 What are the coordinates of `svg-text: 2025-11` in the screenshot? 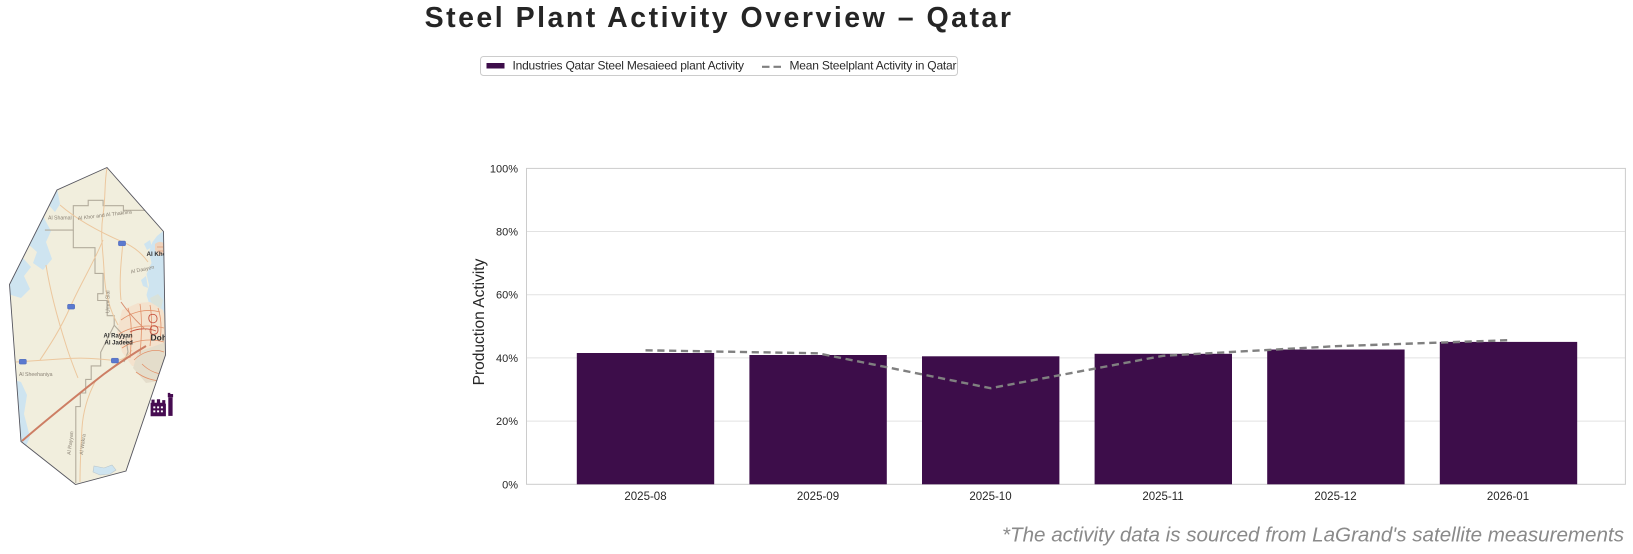 It's located at (1162, 497).